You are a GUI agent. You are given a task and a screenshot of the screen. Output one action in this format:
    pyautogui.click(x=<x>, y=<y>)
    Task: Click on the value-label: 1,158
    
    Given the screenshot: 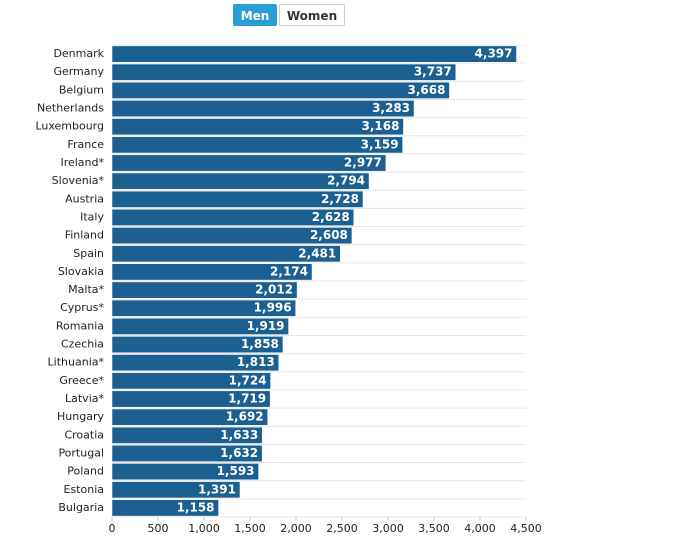 What is the action you would take?
    pyautogui.click(x=196, y=507)
    